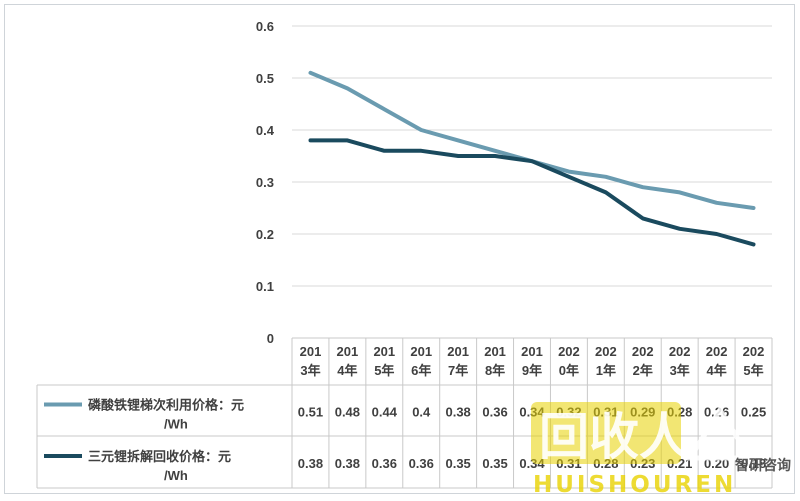 This screenshot has width=800, height=501. I want to click on y-tick-label: 0.5, so click(265, 78).